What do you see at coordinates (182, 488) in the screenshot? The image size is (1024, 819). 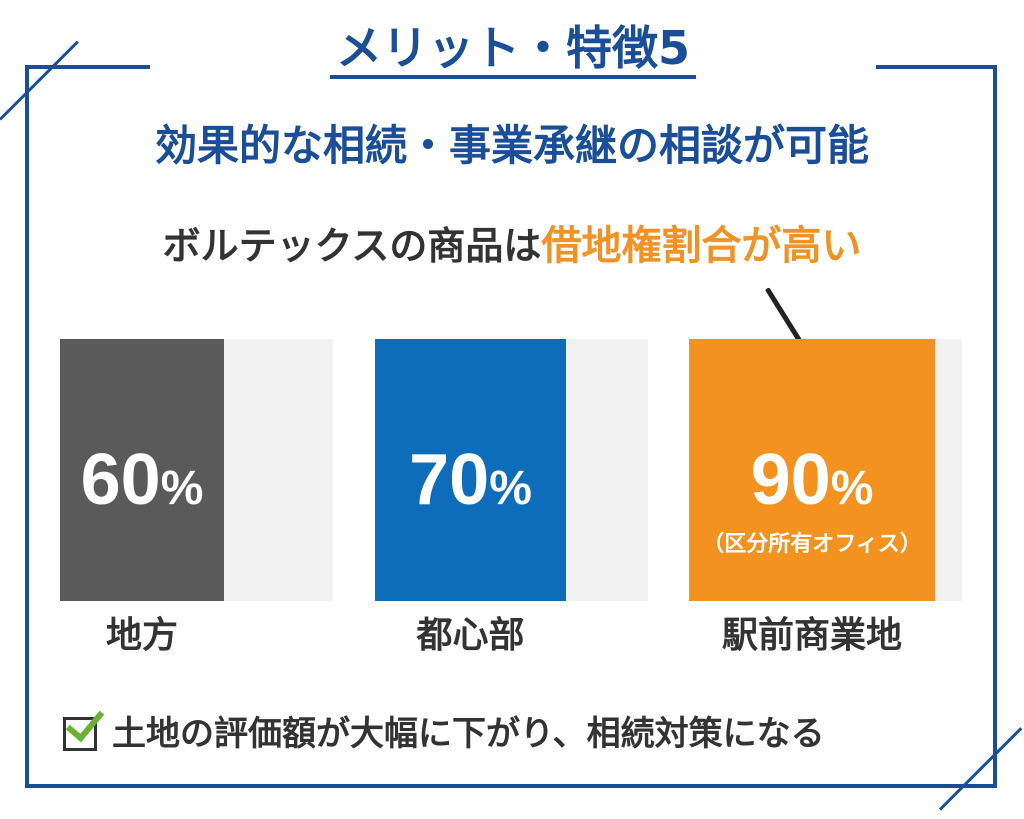 I see `bar-value-unit-0: %` at bounding box center [182, 488].